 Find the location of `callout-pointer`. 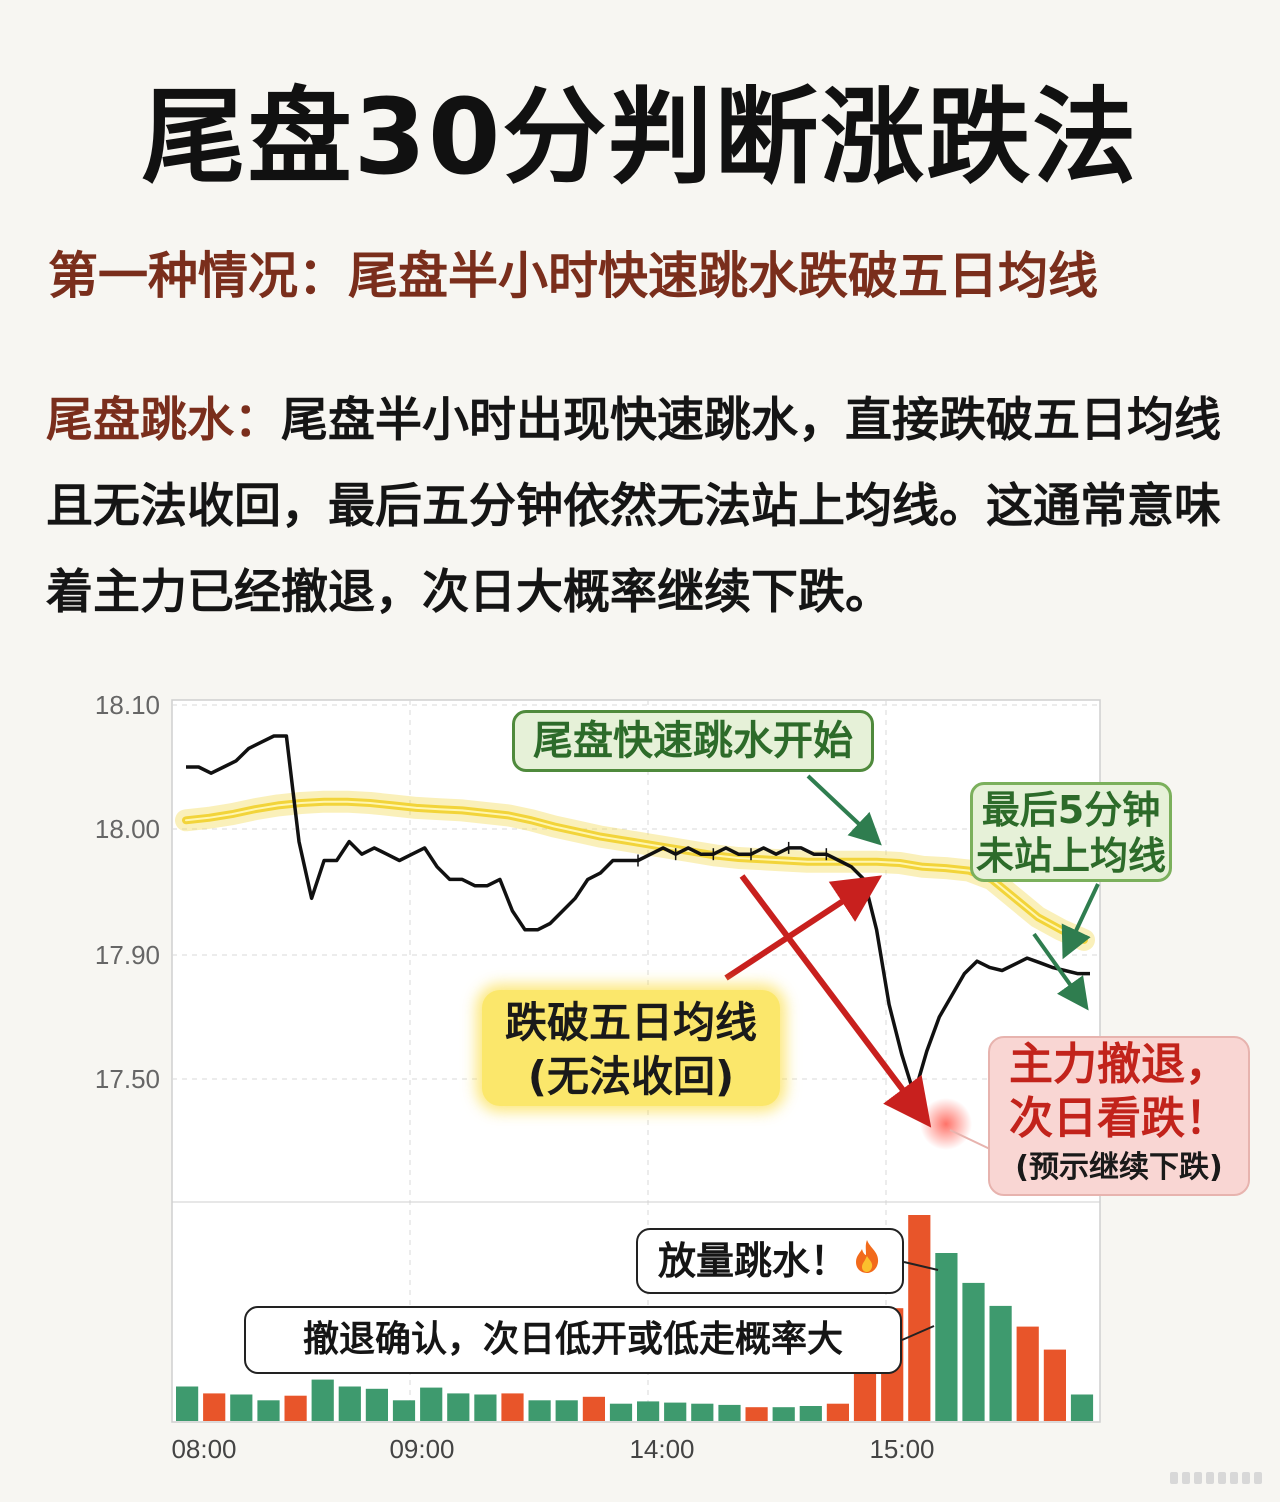

callout-pointer is located at coordinates (971, 1140).